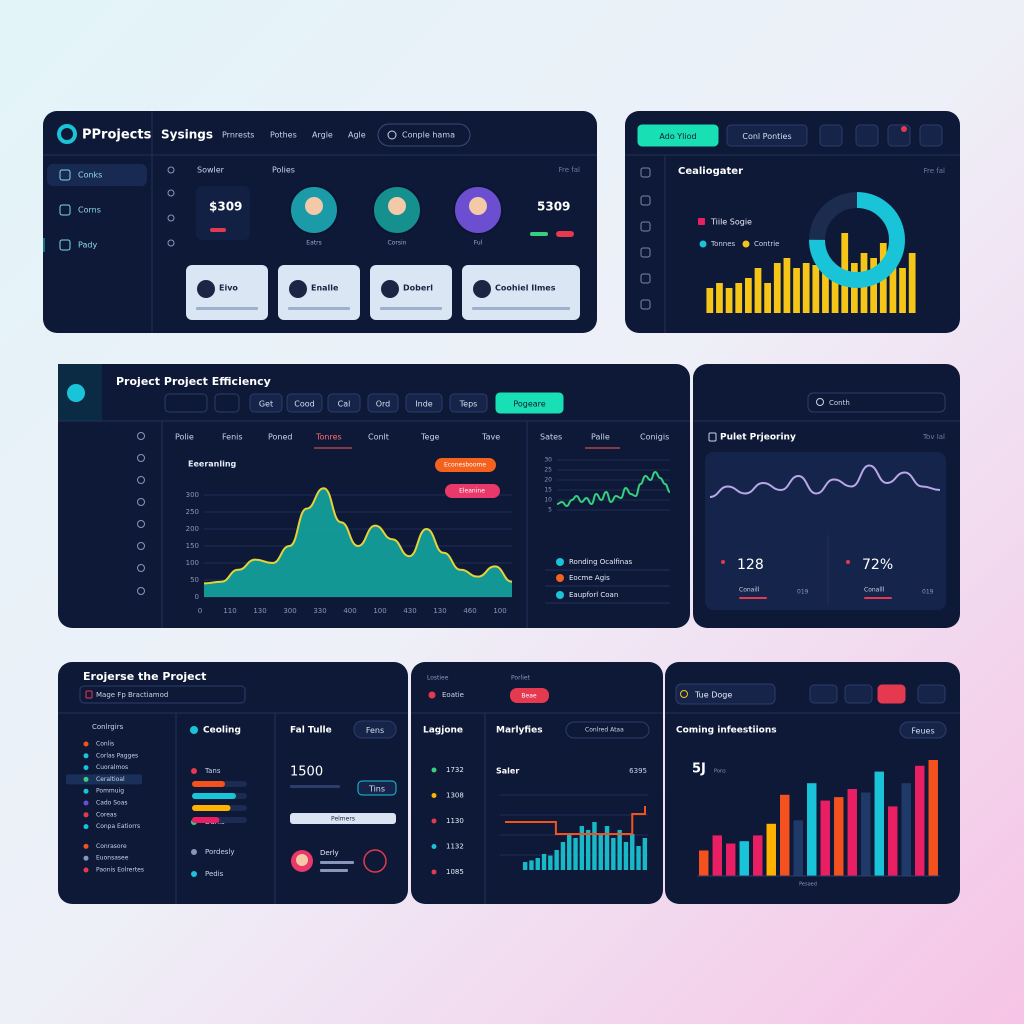 The image size is (1024, 1024). Describe the element at coordinates (184, 437) in the screenshot. I see `tab: Polie` at that location.